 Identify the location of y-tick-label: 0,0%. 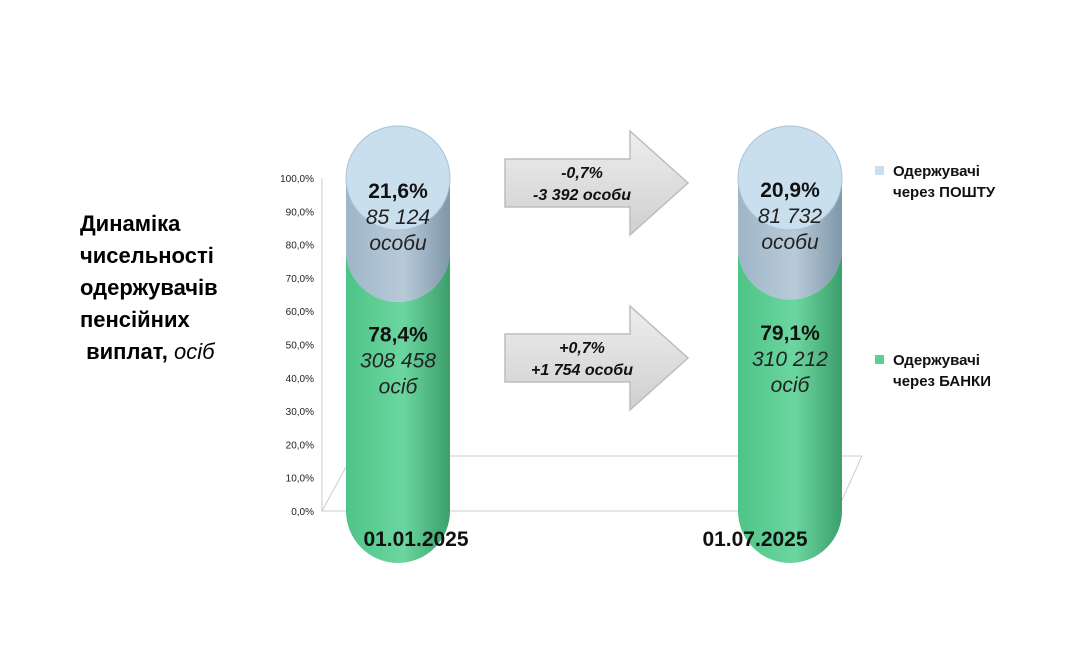
(302, 512).